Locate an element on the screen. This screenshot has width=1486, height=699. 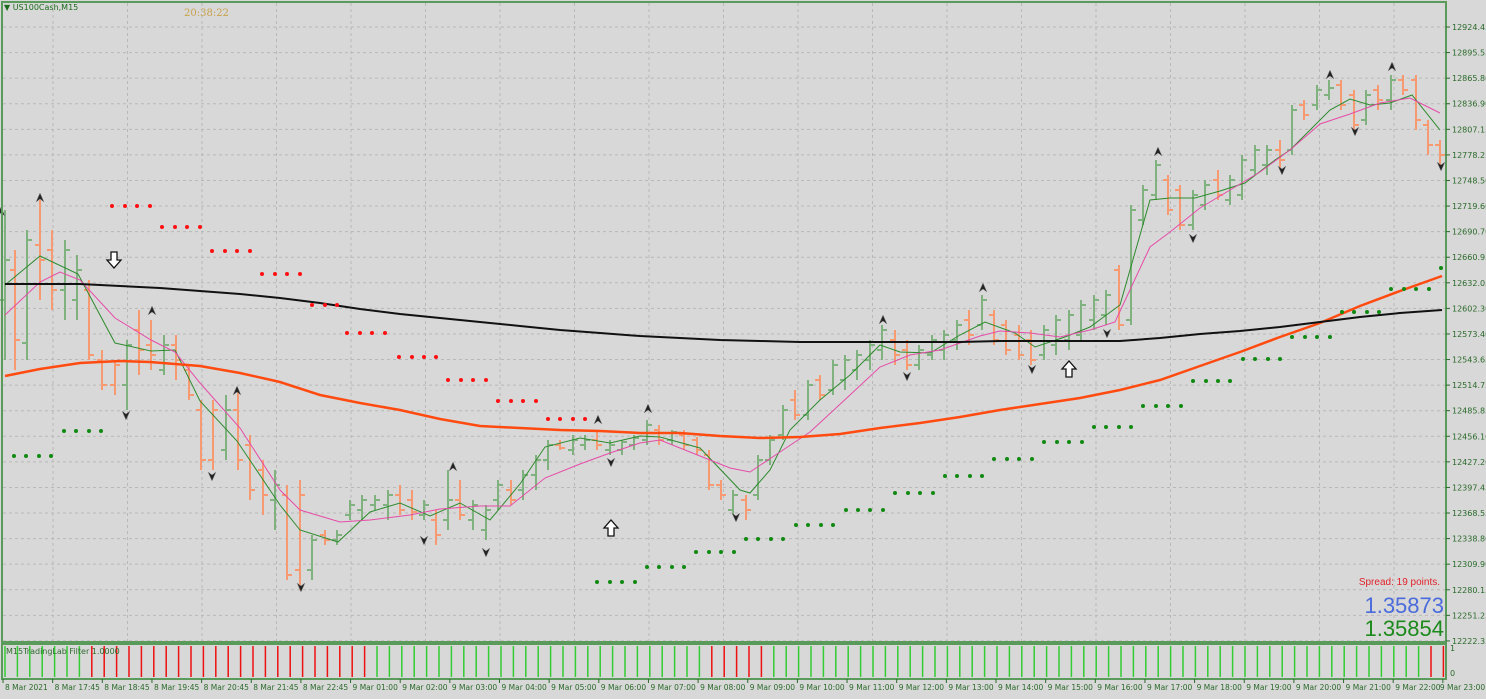
svg-text: 12573.40 is located at coordinates (1469, 334).